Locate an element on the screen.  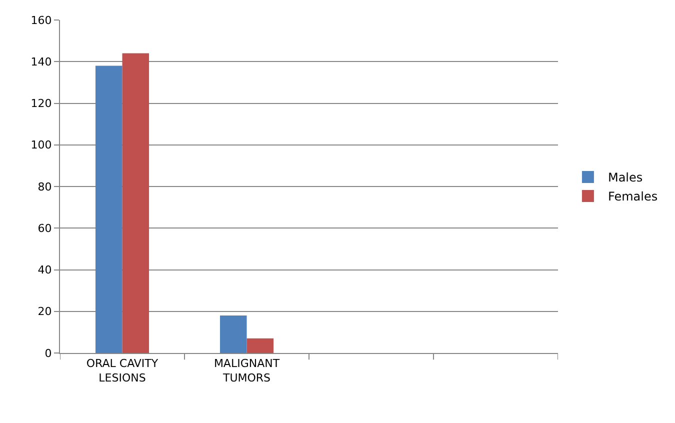
y-tick-label: 160 is located at coordinates (41, 20).